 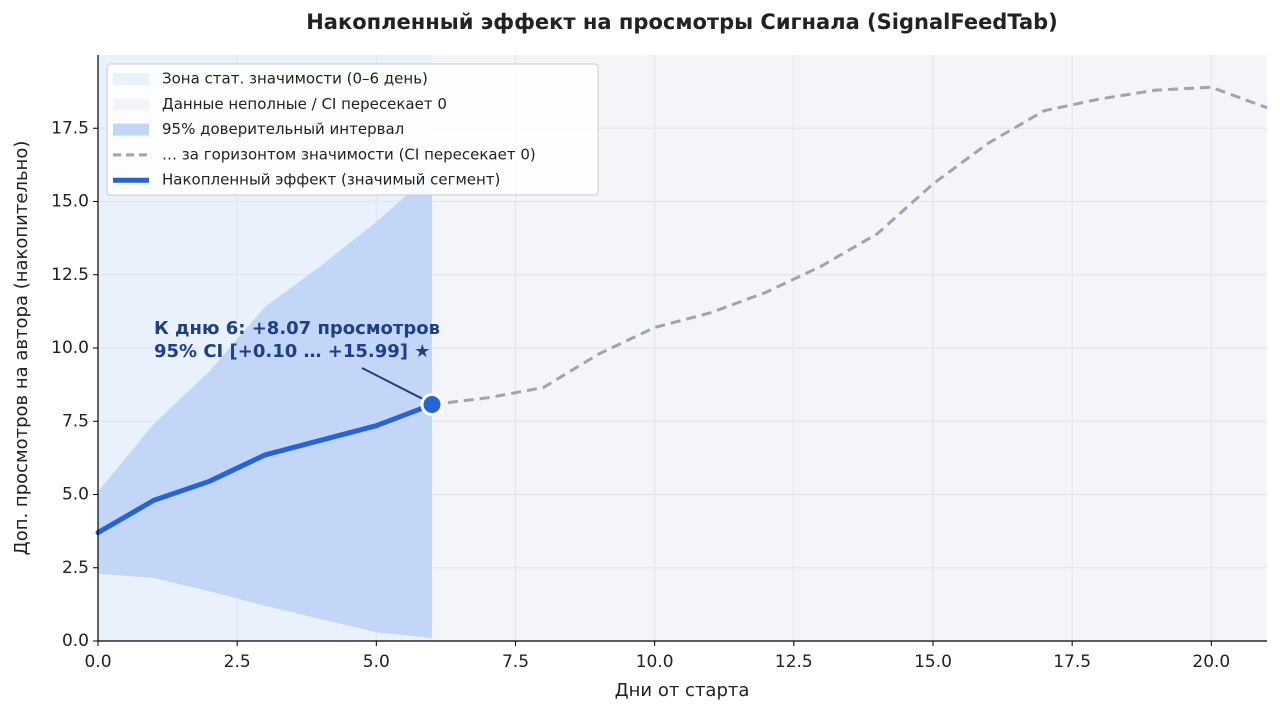 I want to click on legend-label: Зона стат. значимости (0–6 день), so click(x=295, y=79).